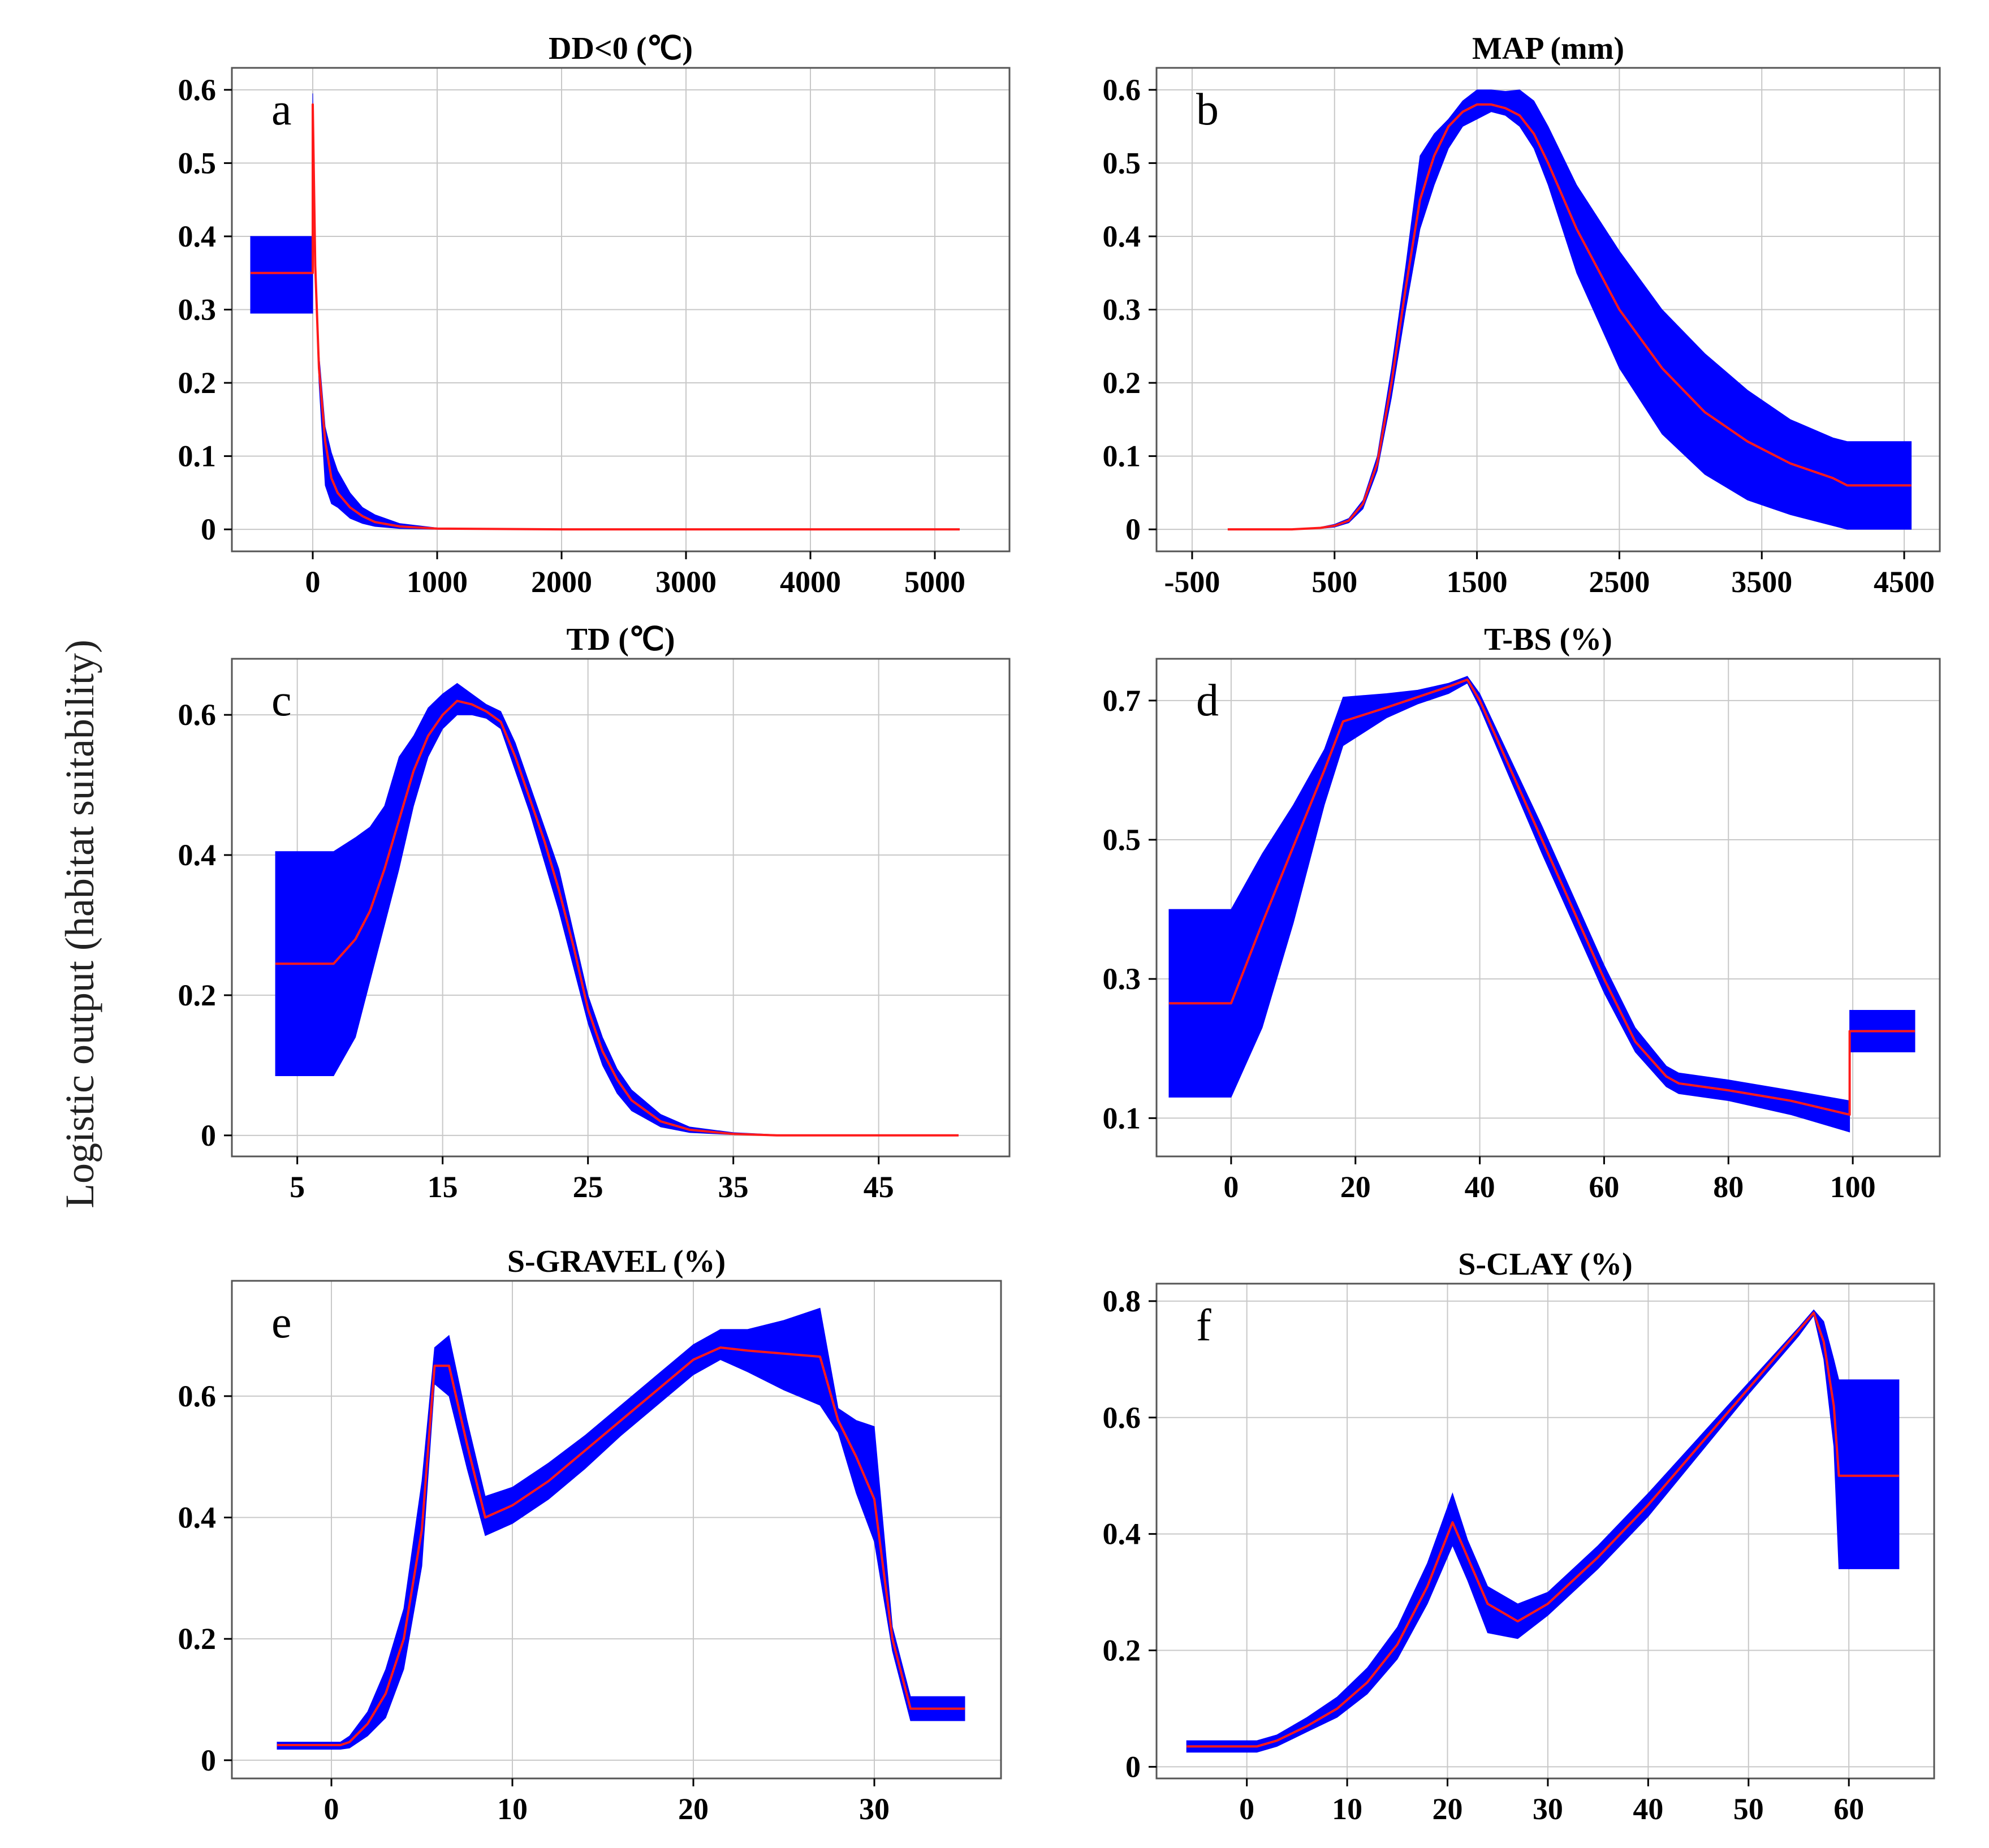 This screenshot has height=1848, width=1989. Describe the element at coordinates (1905, 582) in the screenshot. I see `x-tick-label: 4500` at that location.